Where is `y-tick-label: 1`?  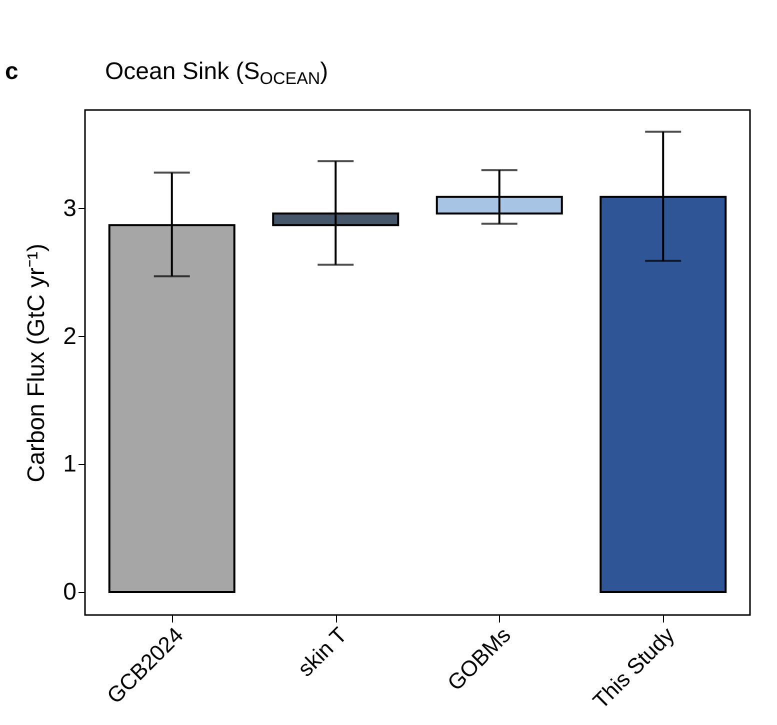
y-tick-label: 1 is located at coordinates (69, 464).